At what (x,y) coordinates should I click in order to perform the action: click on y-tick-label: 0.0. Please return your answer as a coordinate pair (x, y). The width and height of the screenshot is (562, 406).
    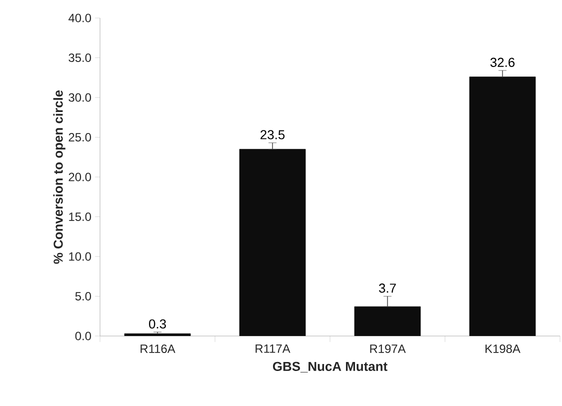
    Looking at the image, I should click on (83, 336).